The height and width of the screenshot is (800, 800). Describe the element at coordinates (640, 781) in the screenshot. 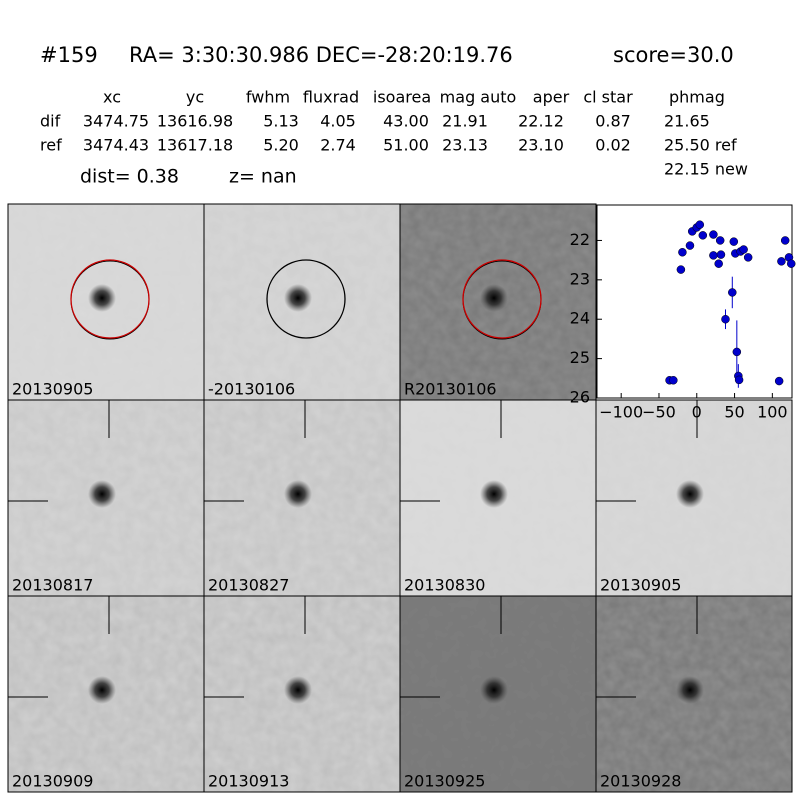

I see `stamp-label: 20130928` at that location.